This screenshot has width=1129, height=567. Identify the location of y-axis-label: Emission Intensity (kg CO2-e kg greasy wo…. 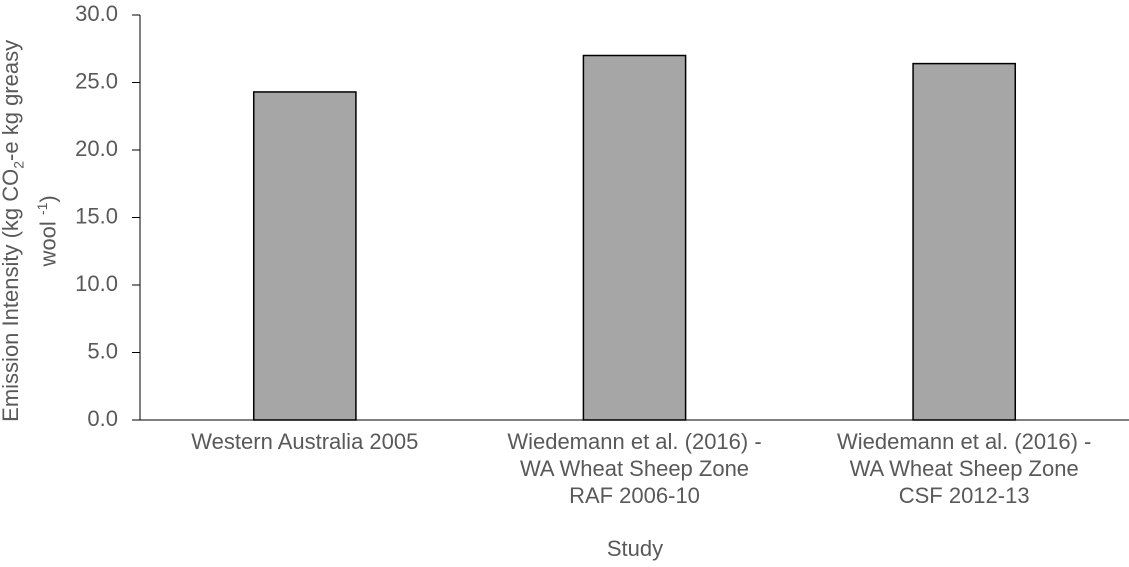
(30, 231).